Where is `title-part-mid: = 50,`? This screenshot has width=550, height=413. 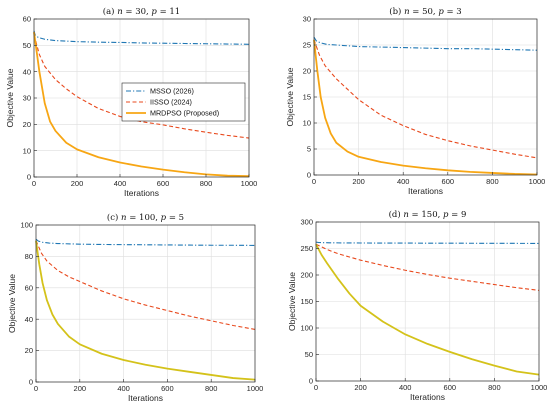 title-part-mid: = 50, is located at coordinates (424, 12).